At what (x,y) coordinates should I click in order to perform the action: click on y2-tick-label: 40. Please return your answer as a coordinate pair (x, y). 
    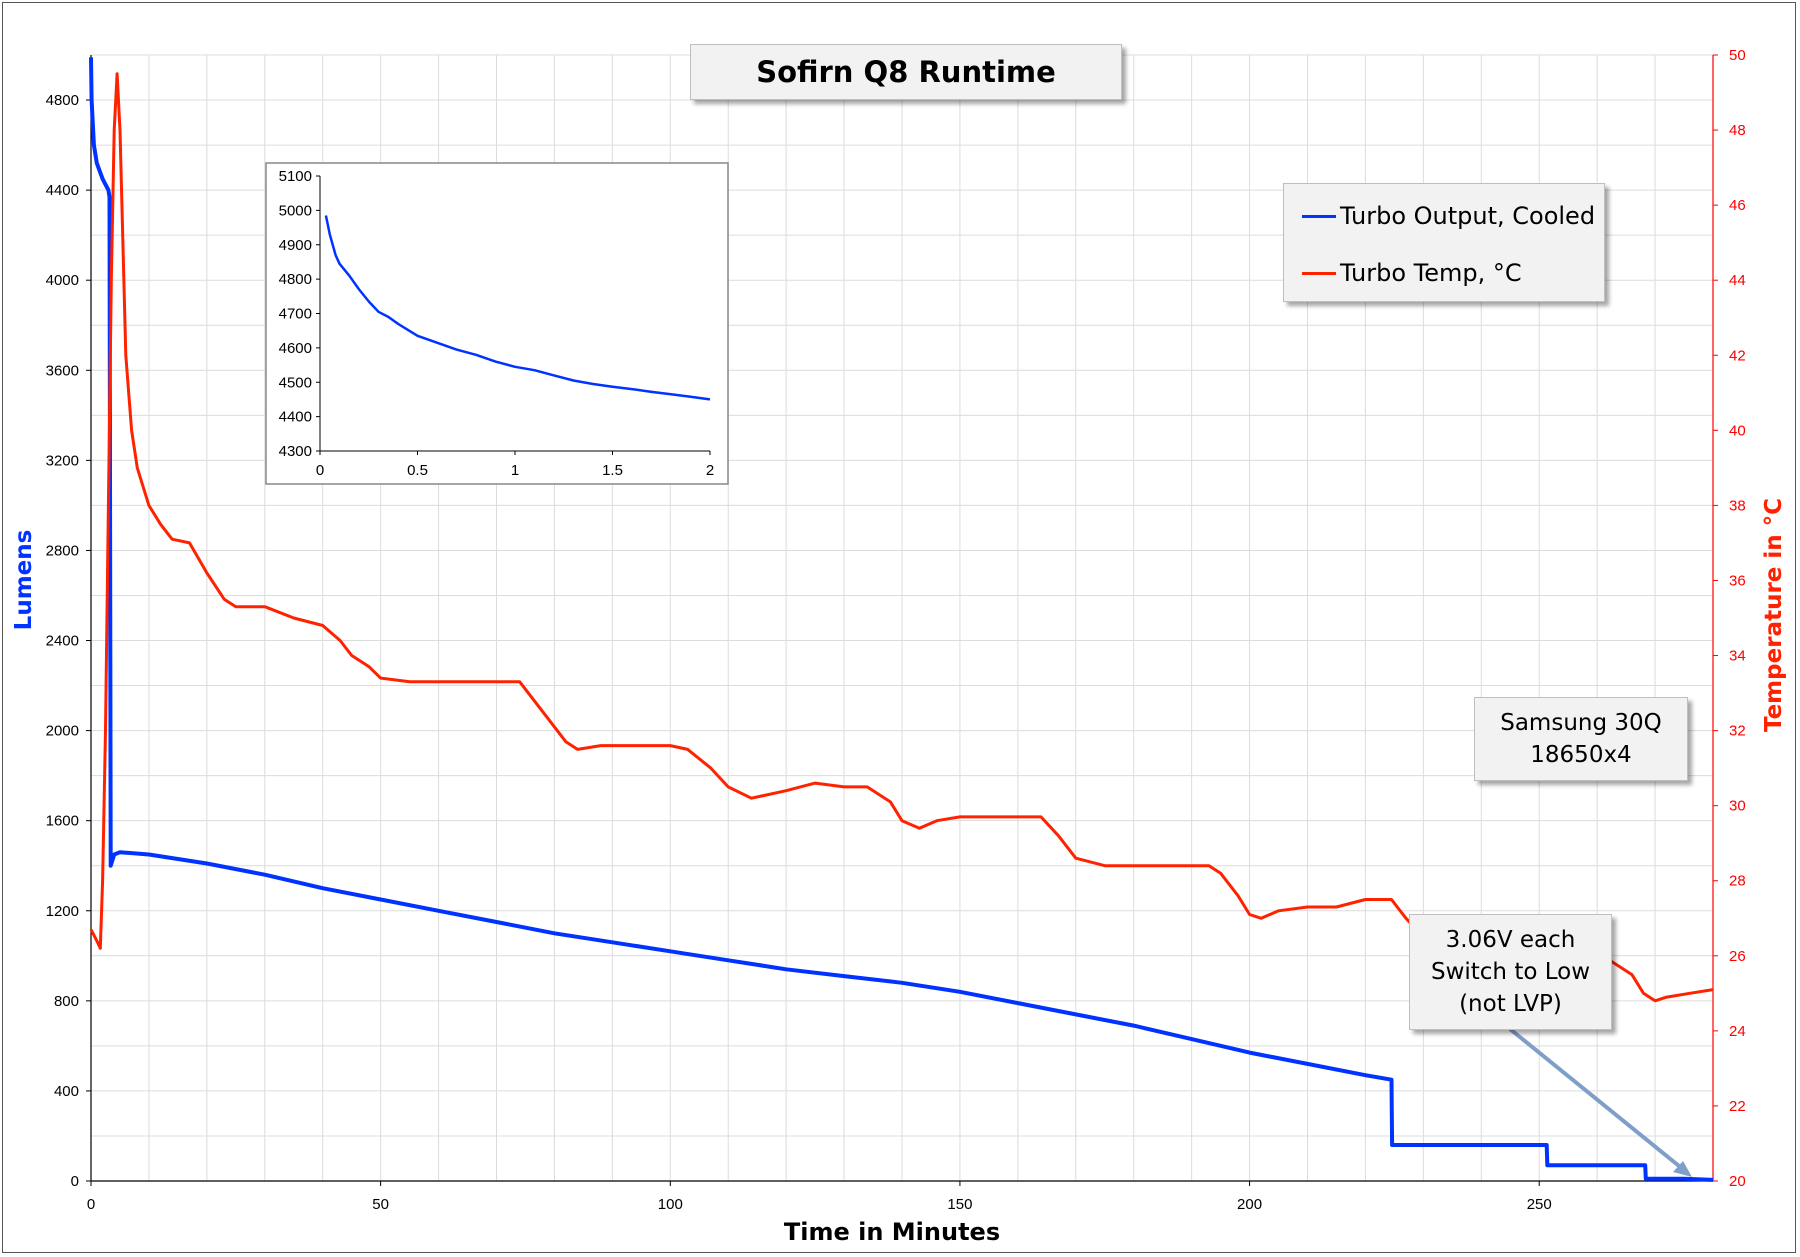
    Looking at the image, I should click on (1737, 430).